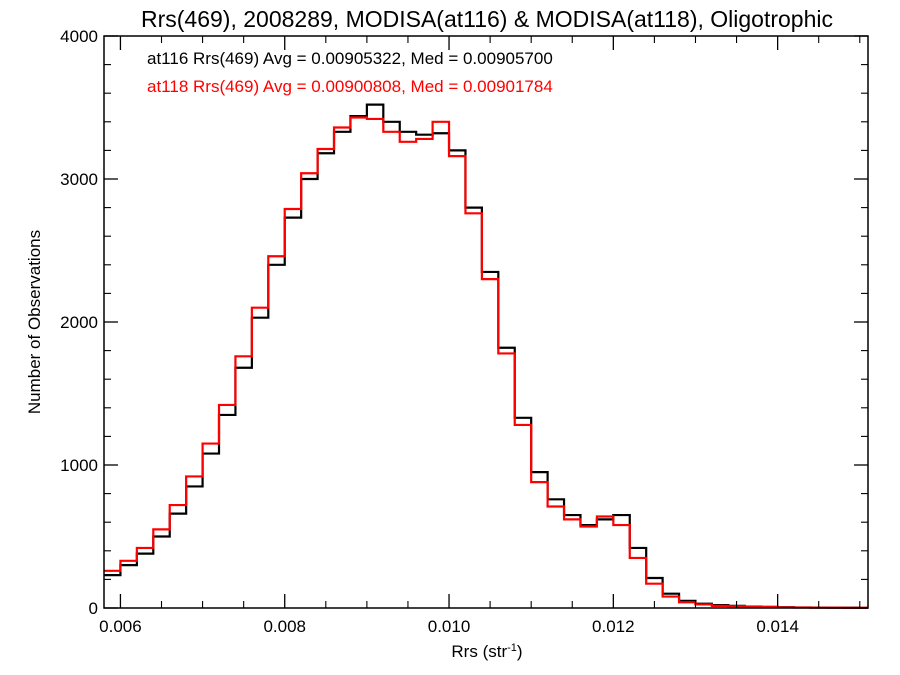  Describe the element at coordinates (34, 322) in the screenshot. I see `y-axis-label: Number of Observations` at that location.